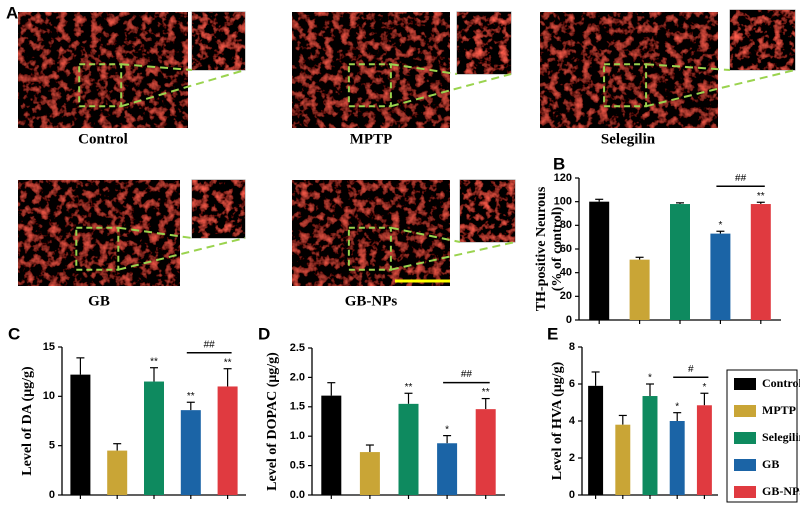 Image resolution: width=800 pixels, height=505 pixels. What do you see at coordinates (297, 377) in the screenshot?
I see `y-tick-label: 2.0` at bounding box center [297, 377].